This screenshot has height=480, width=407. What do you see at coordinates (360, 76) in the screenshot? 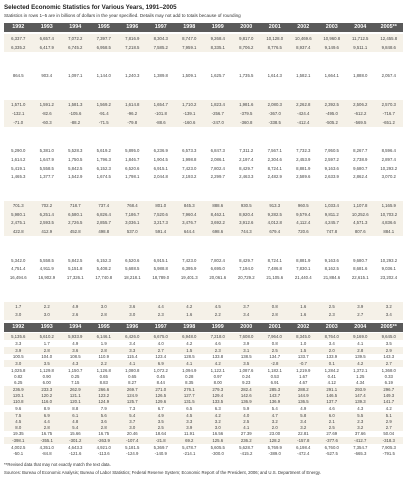
I see `table-cell: 1,888.0` at bounding box center [360, 76].